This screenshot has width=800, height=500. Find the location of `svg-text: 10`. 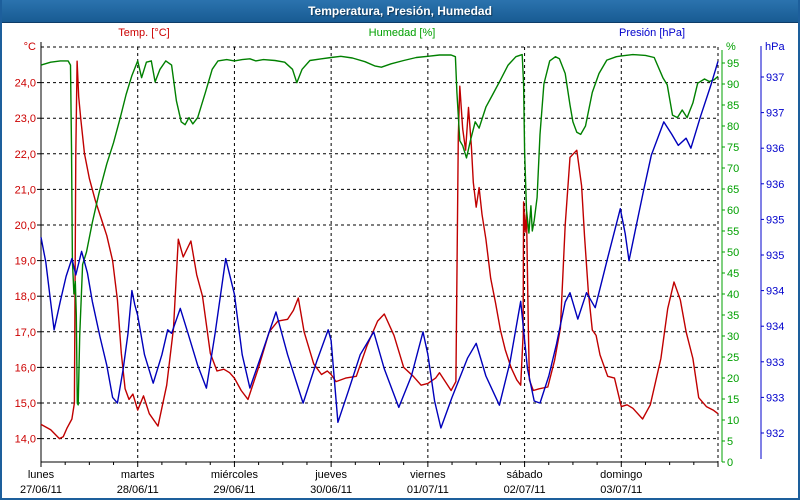

svg-text: 10 is located at coordinates (733, 421).